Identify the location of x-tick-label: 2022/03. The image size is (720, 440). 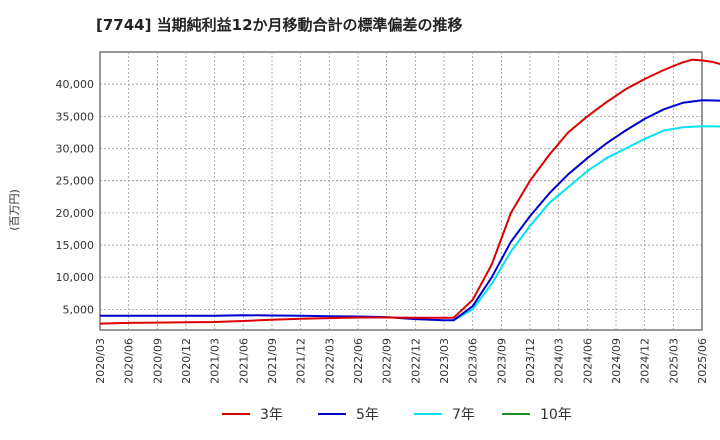
(329, 361).